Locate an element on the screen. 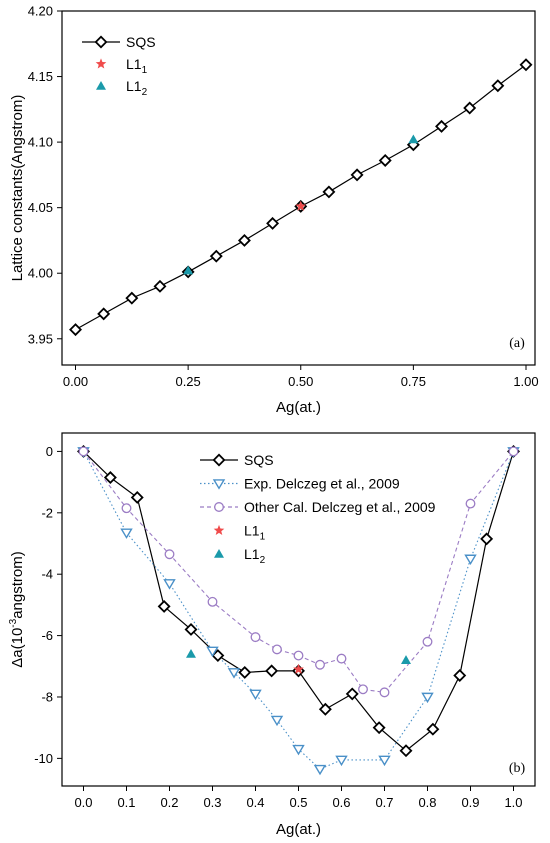  x-tick-label: 1.0 is located at coordinates (513, 802).